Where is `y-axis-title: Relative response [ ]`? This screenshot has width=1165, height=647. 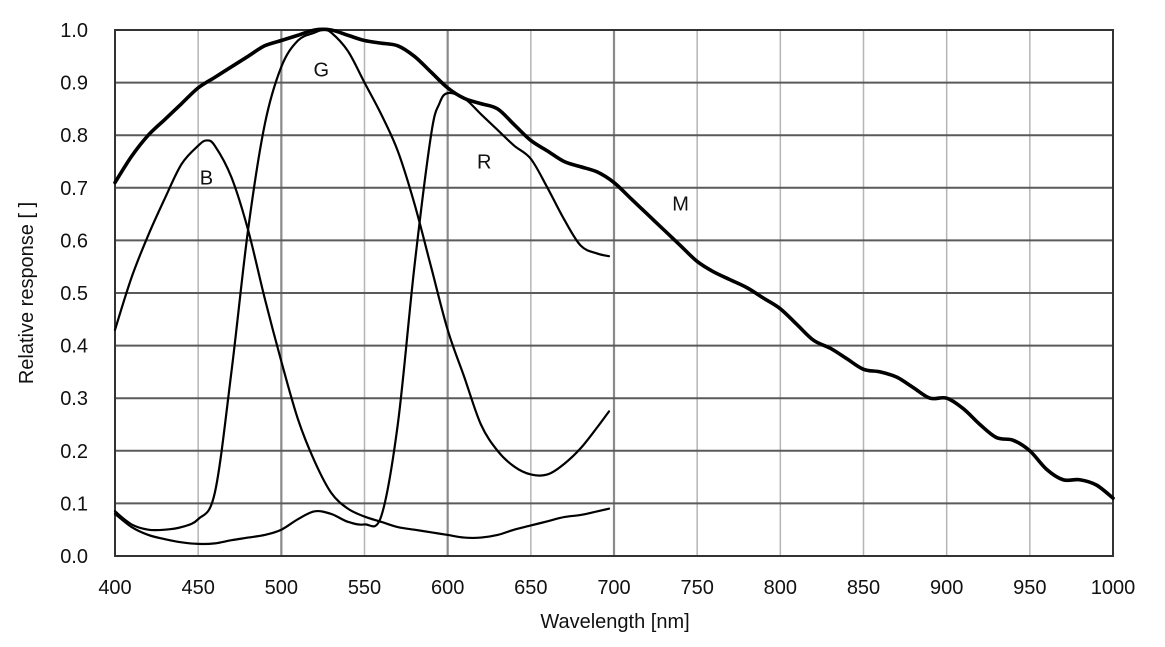 y-axis-title: Relative response [ ] is located at coordinates (27, 293).